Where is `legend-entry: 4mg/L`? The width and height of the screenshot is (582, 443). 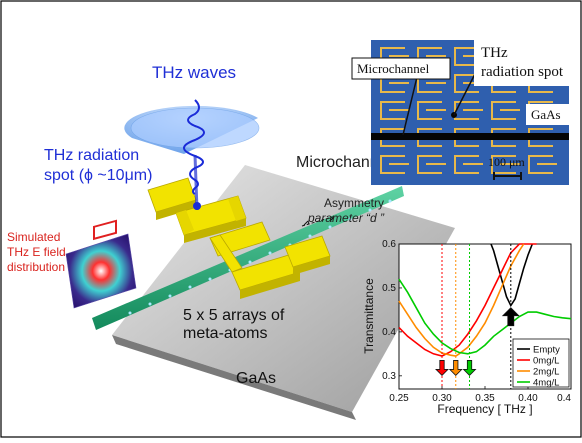 legend-entry: 4mg/L is located at coordinates (546, 383).